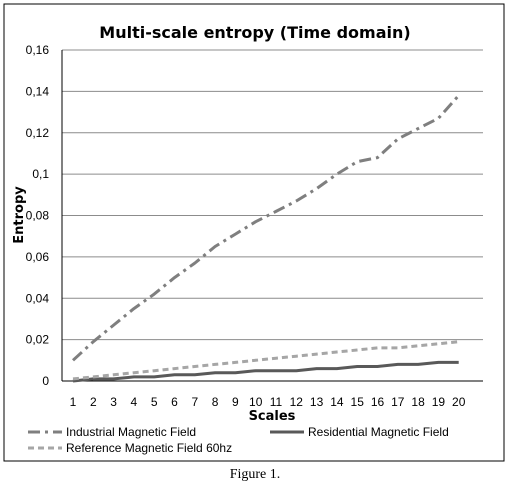 The width and height of the screenshot is (511, 486). Describe the element at coordinates (272, 416) in the screenshot. I see `x-axis-label: Scales` at that location.